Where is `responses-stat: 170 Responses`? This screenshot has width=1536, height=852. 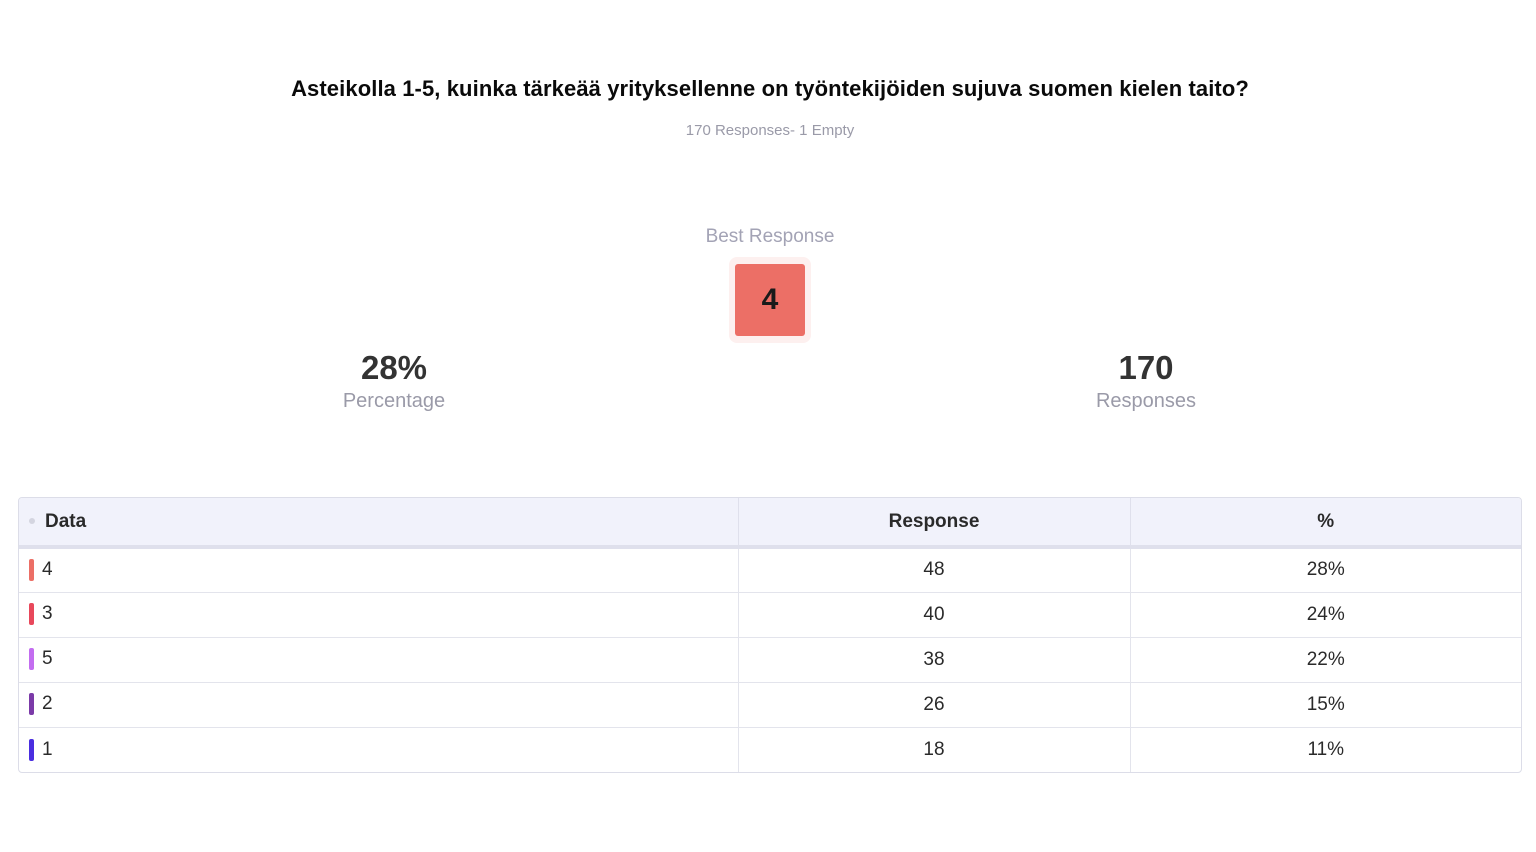
responses-stat: 170 Responses is located at coordinates (1146, 380).